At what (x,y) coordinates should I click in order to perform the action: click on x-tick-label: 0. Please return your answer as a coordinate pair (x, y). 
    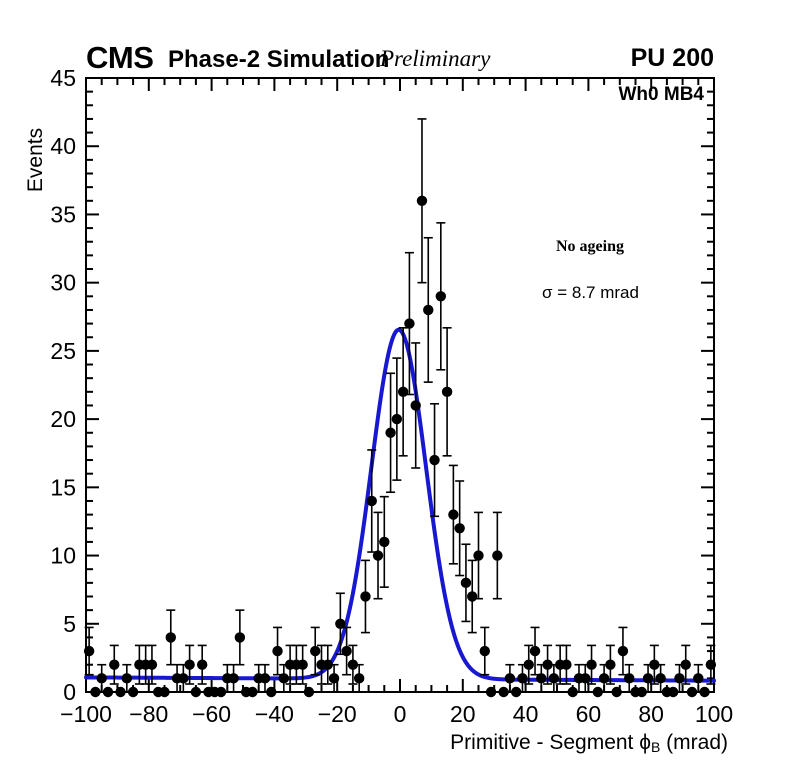
    Looking at the image, I should click on (400, 714).